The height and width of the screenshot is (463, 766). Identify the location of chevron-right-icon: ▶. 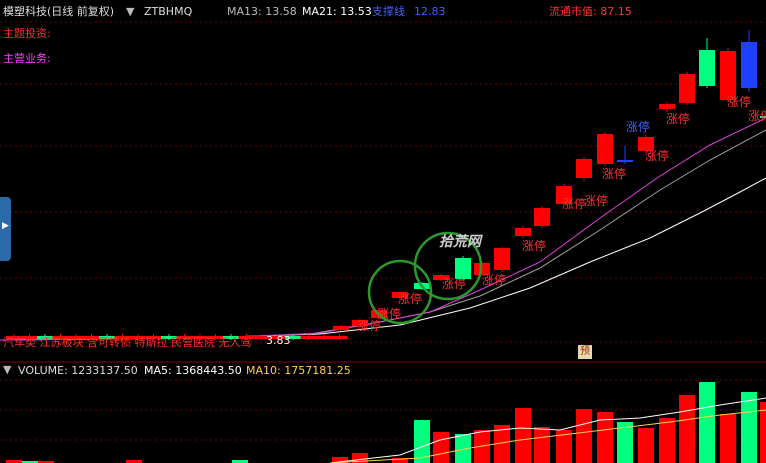
(5, 226).